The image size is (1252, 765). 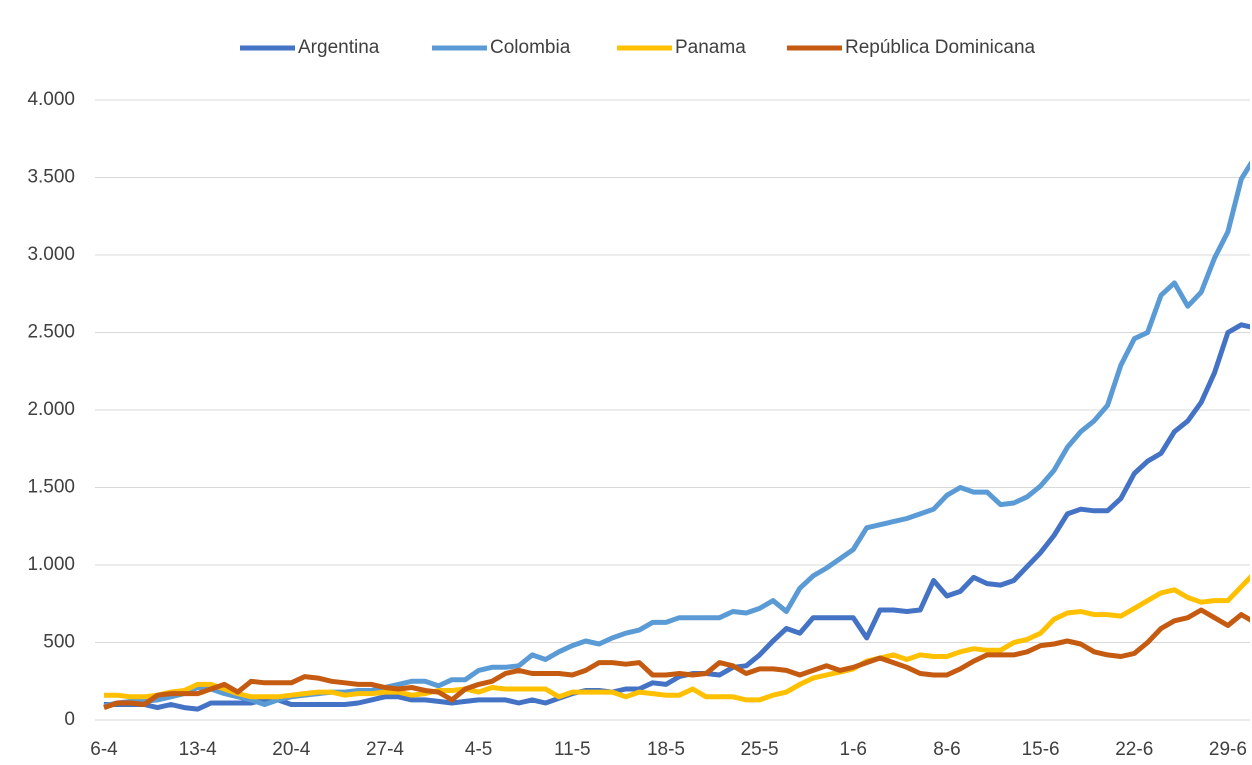 What do you see at coordinates (478, 749) in the screenshot?
I see `x-tick-label: 4-5` at bounding box center [478, 749].